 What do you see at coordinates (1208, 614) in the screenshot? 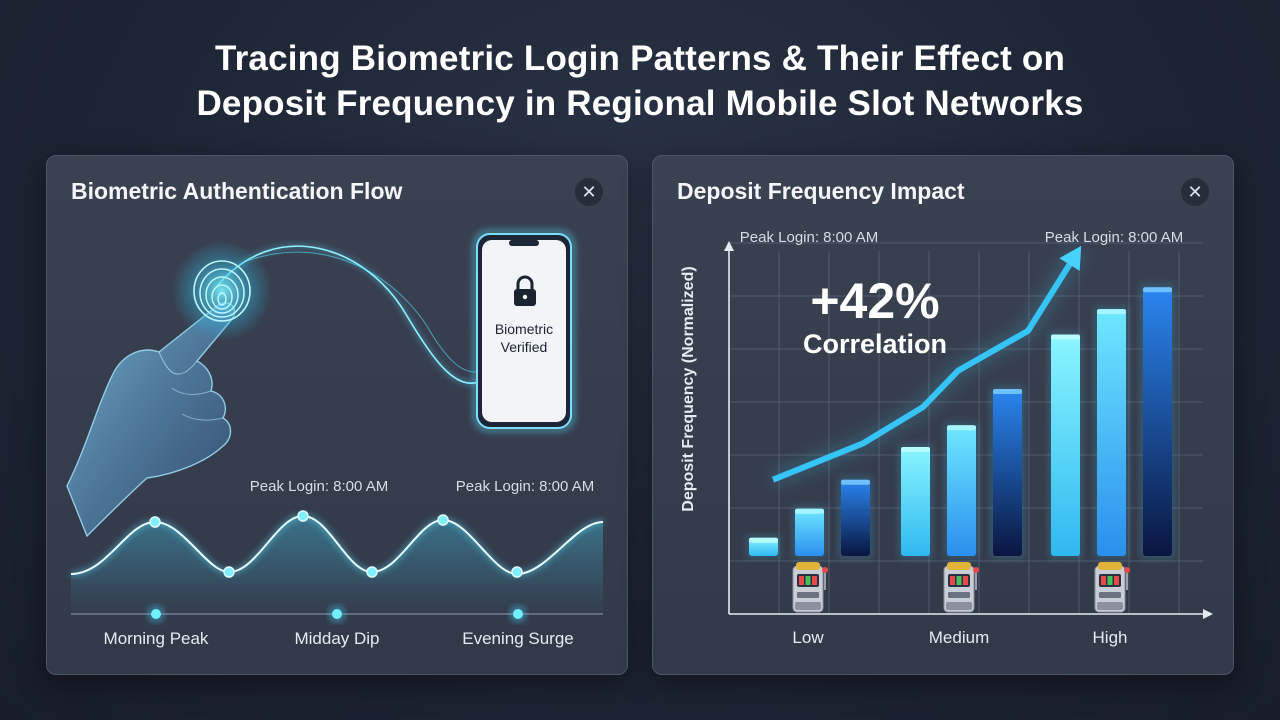
I see `x-axis-arrow` at bounding box center [1208, 614].